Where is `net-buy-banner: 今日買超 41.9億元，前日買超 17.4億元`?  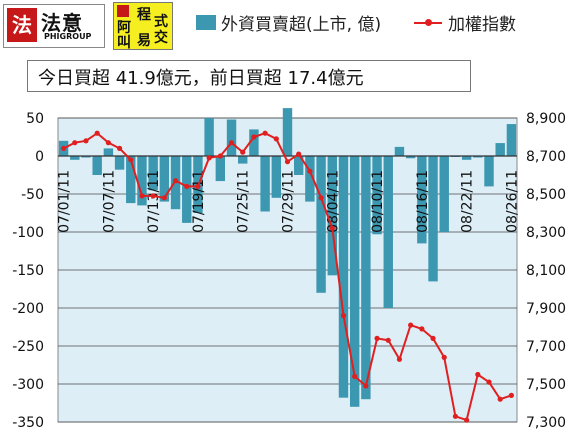
net-buy-banner: 今日買超 41.9億元，前日買超 17.4億元 is located at coordinates (249, 76).